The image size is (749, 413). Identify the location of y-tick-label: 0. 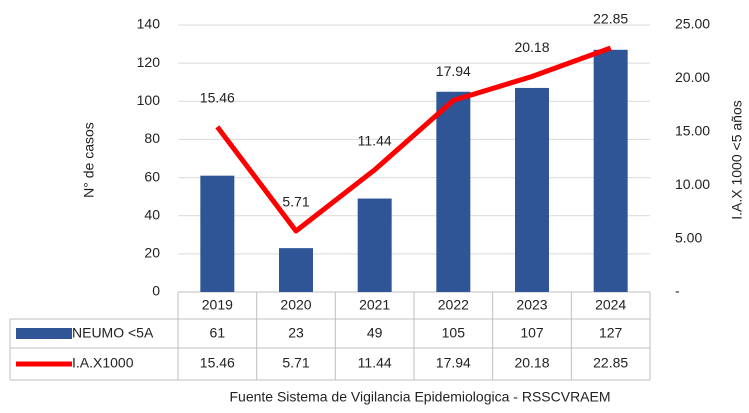
(156, 291).